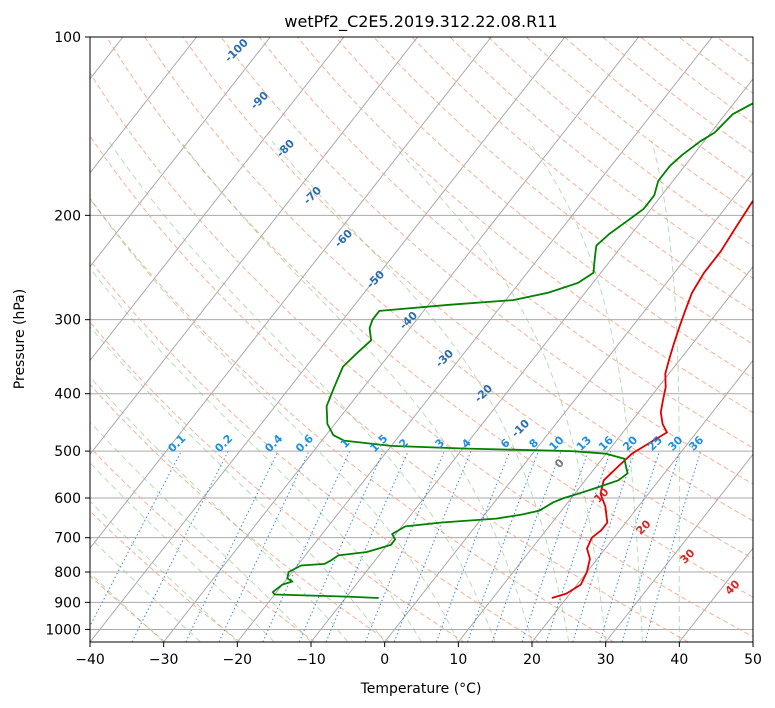  What do you see at coordinates (67, 573) in the screenshot?
I see `y-tick-label: 800` at bounding box center [67, 573].